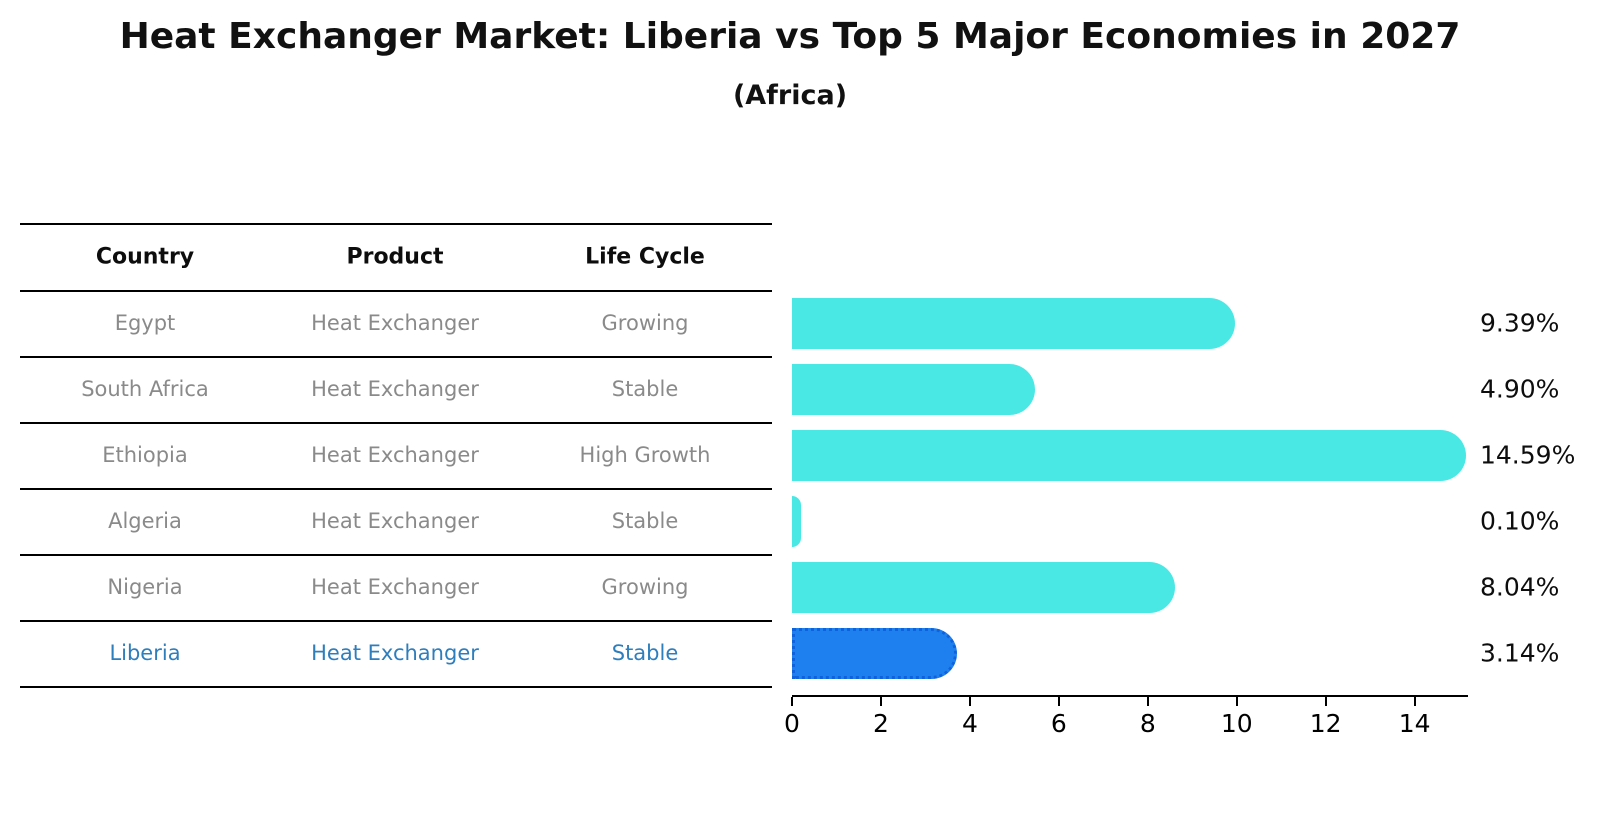 This screenshot has width=1604, height=823. I want to click on bar-nigeria, so click(984, 587).